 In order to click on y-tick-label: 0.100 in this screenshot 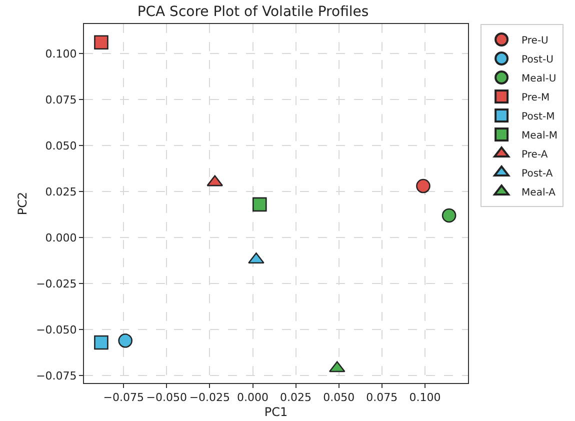, I will do `click(61, 53)`.